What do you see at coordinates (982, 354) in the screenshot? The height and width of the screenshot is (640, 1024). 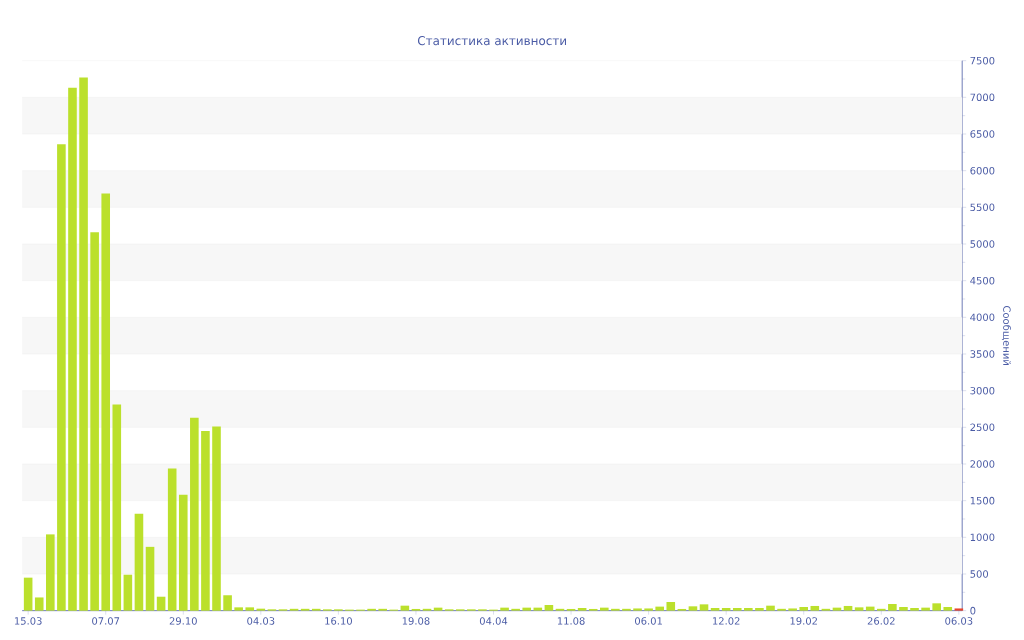 I see `y-tick-label: 3500` at bounding box center [982, 354].